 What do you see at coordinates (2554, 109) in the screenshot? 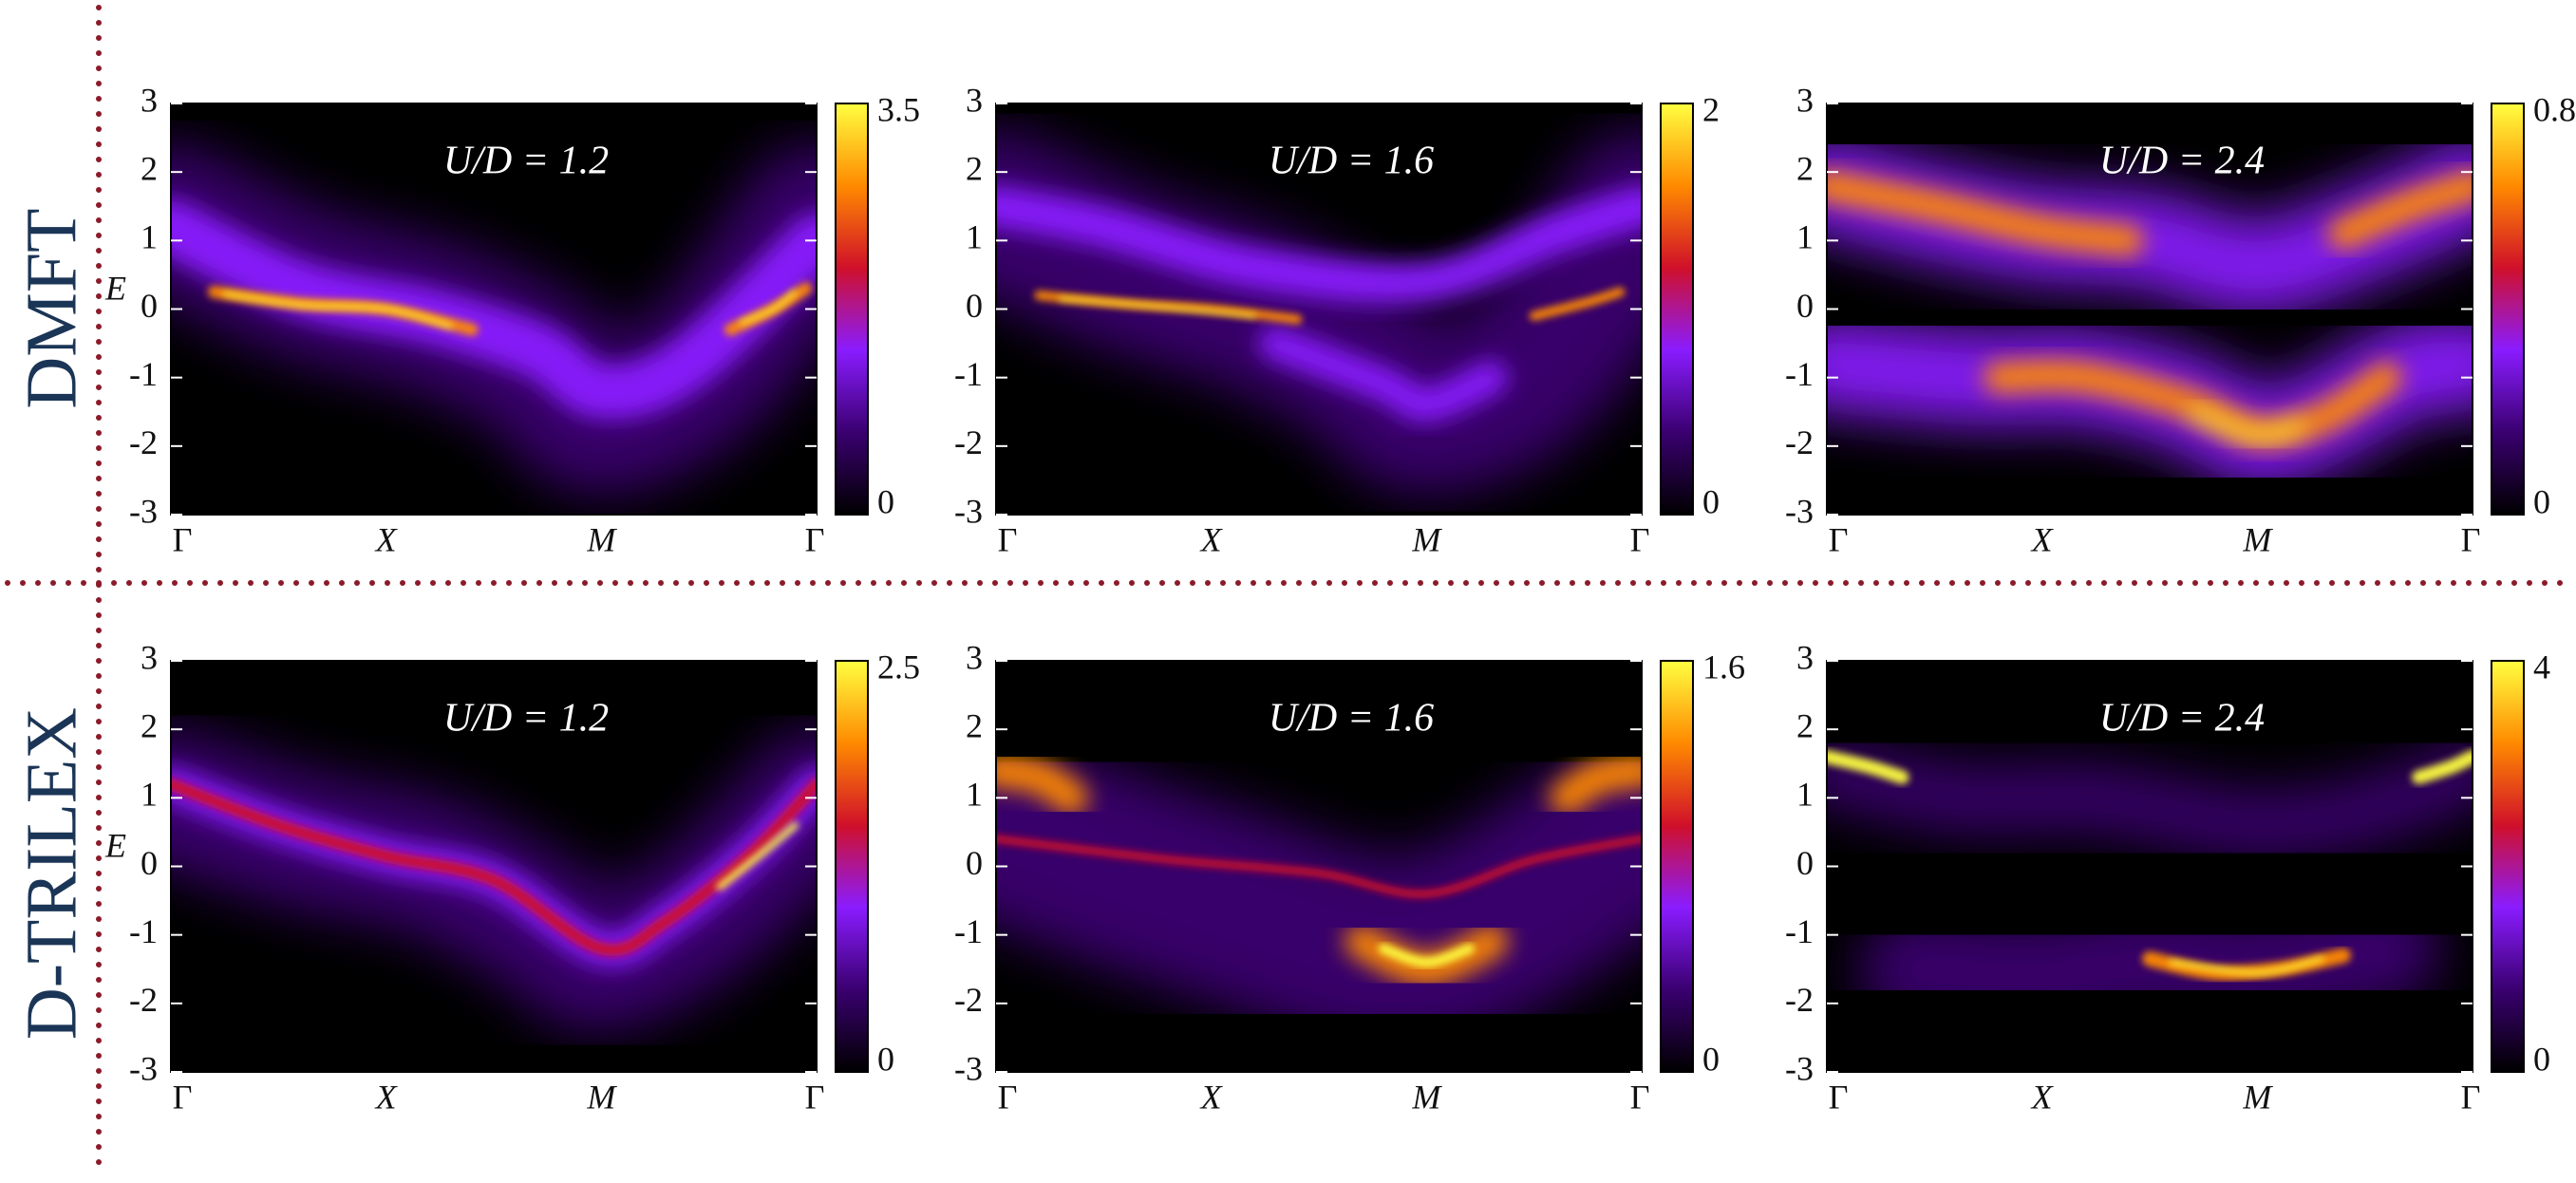
I see `colorbar-tick-label: 0.8` at bounding box center [2554, 109].